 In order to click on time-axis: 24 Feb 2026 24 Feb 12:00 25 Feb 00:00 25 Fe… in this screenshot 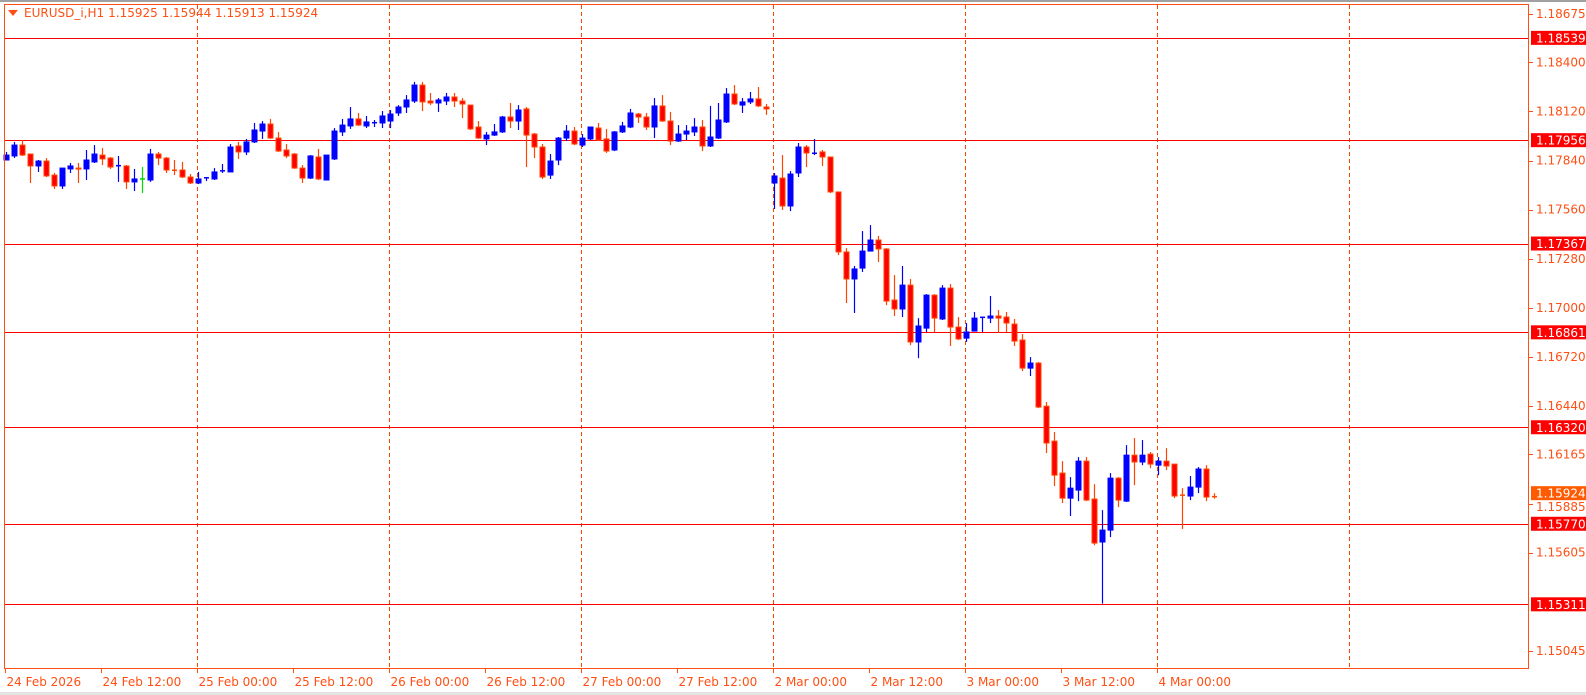, I will do `click(618, 679)`.